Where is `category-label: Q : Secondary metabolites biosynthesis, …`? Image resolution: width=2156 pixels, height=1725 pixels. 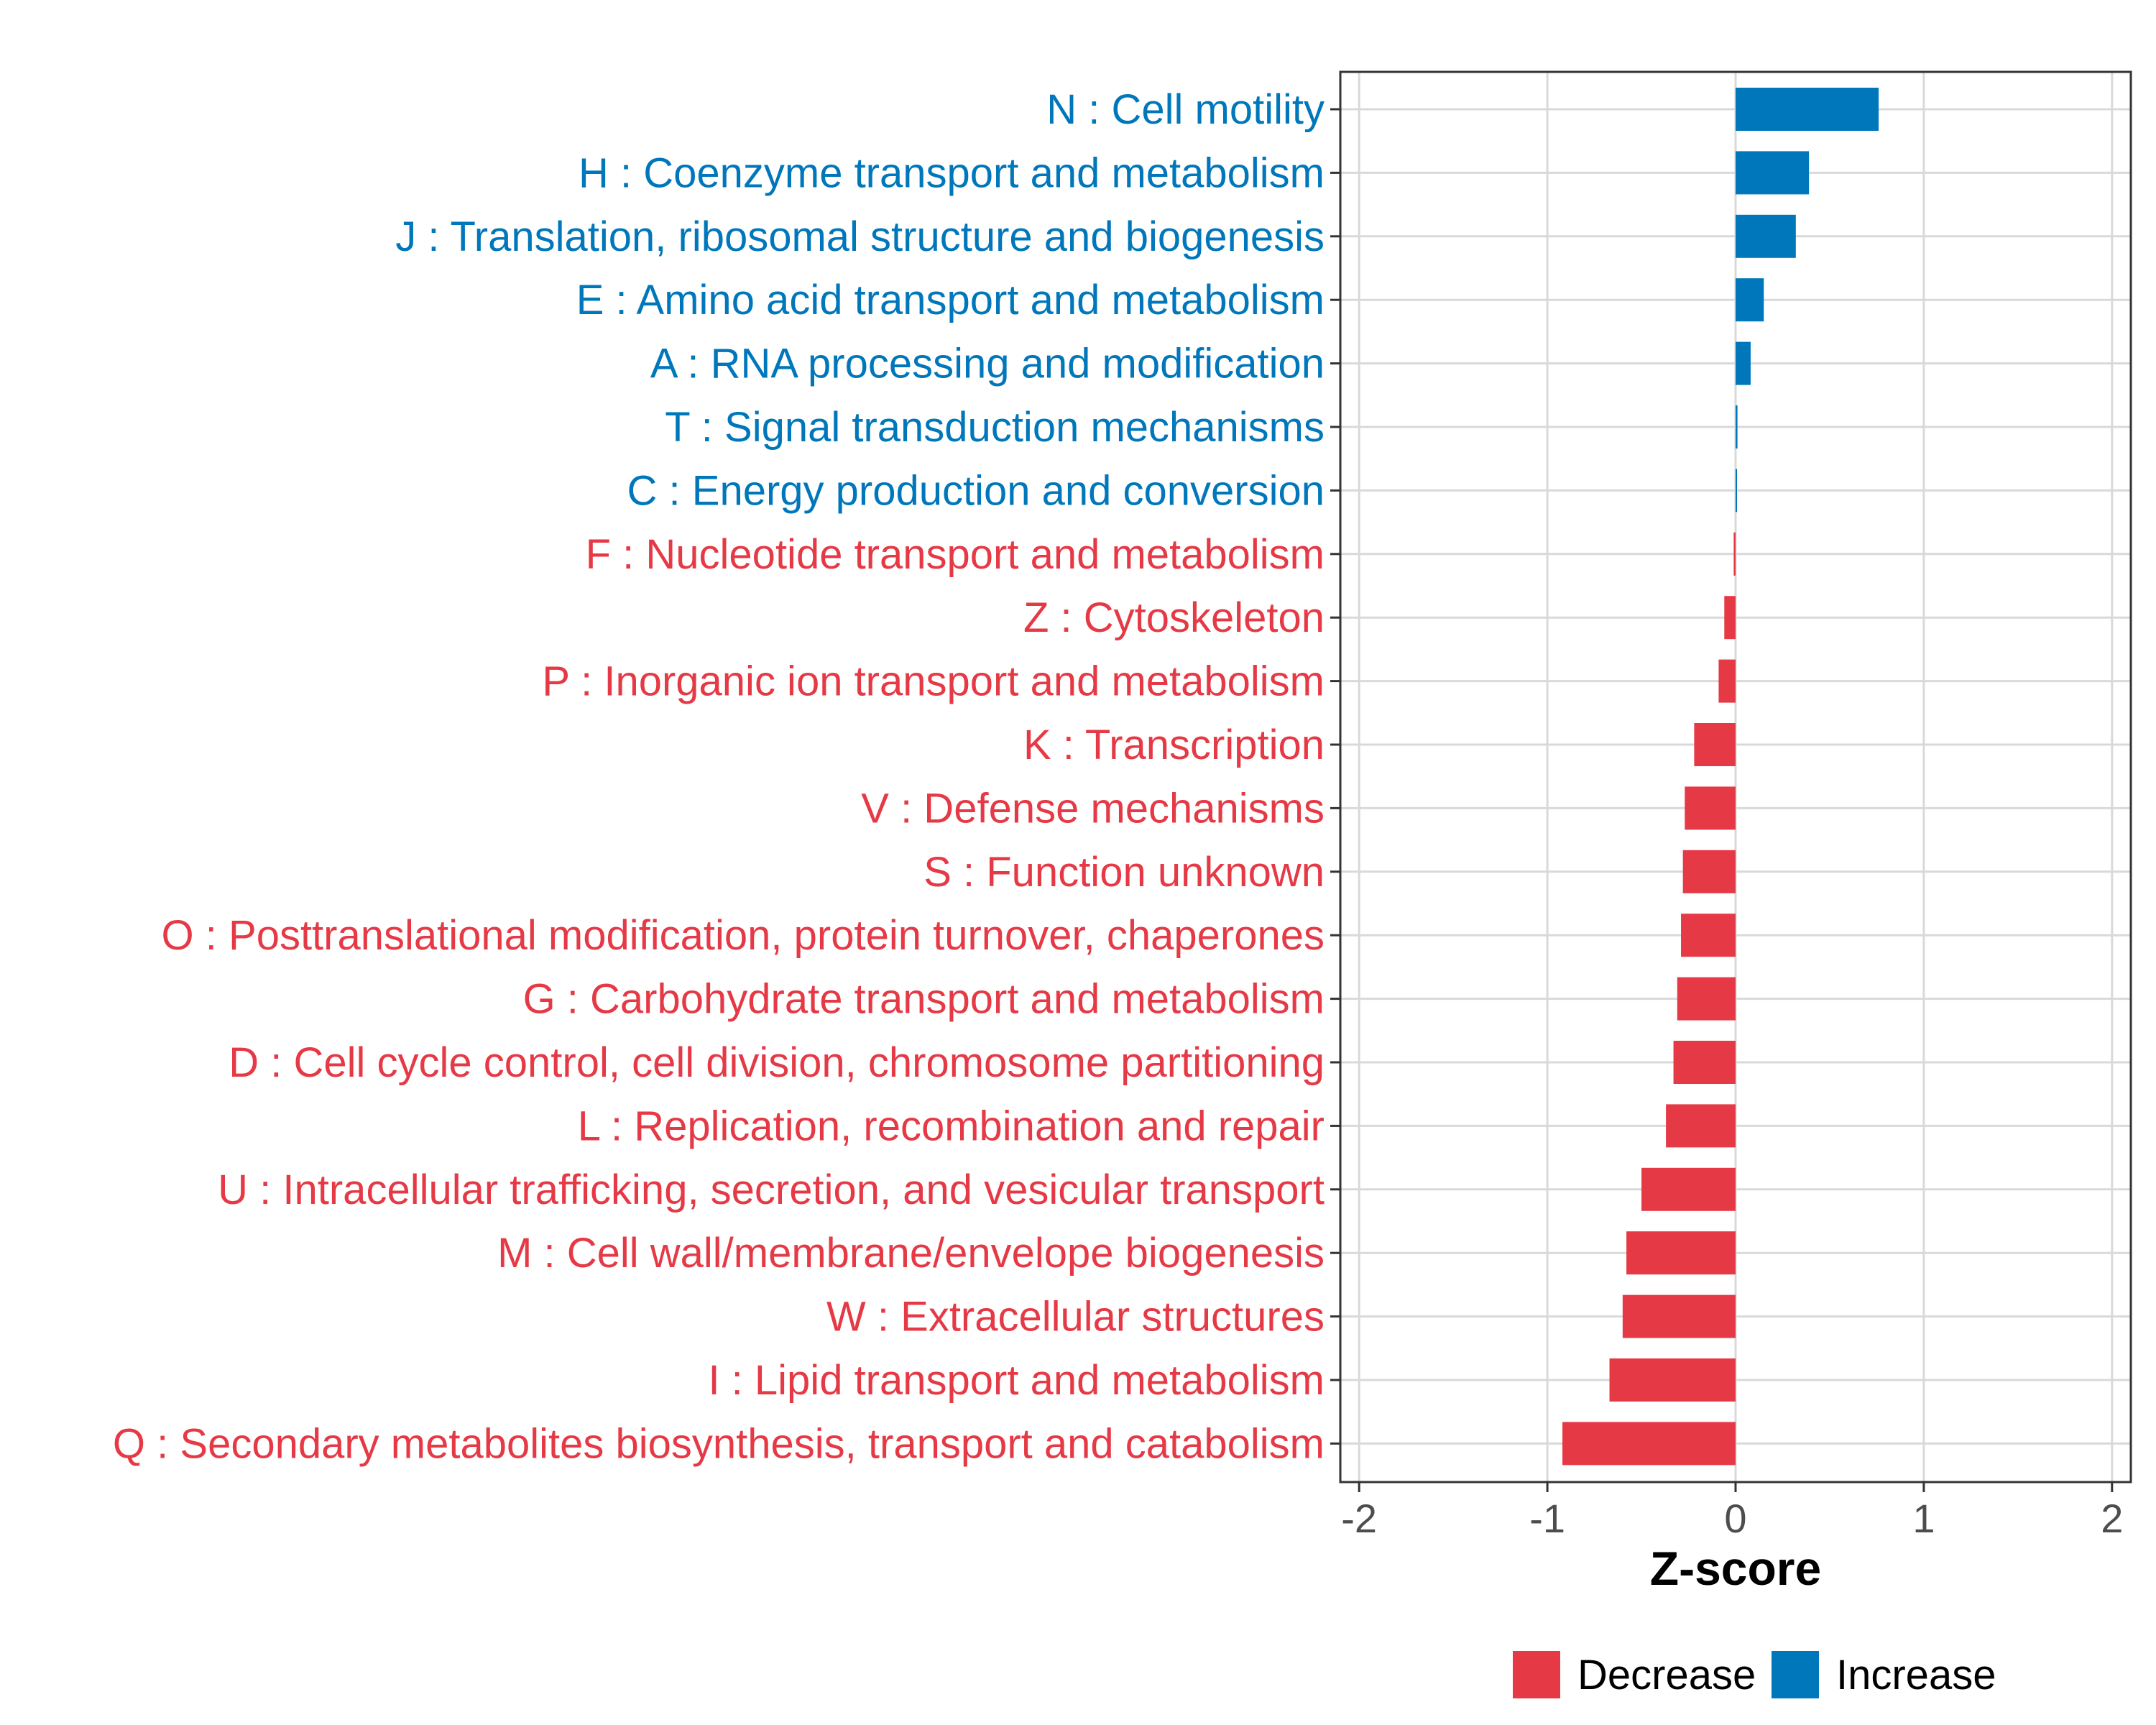
category-label: Q : Secondary metabolites biosynthesis, … is located at coordinates (719, 1443).